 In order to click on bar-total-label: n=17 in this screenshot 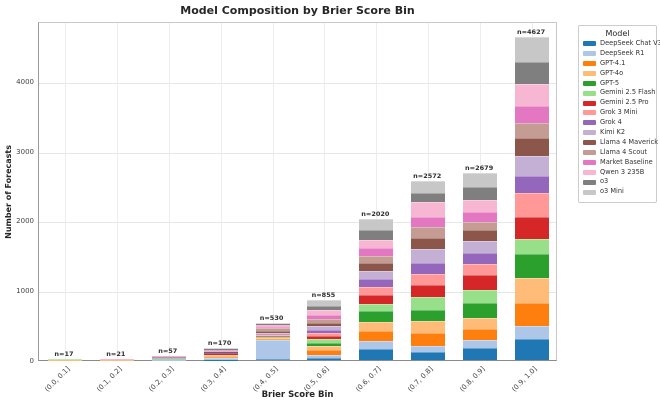, I will do `click(64, 353)`.